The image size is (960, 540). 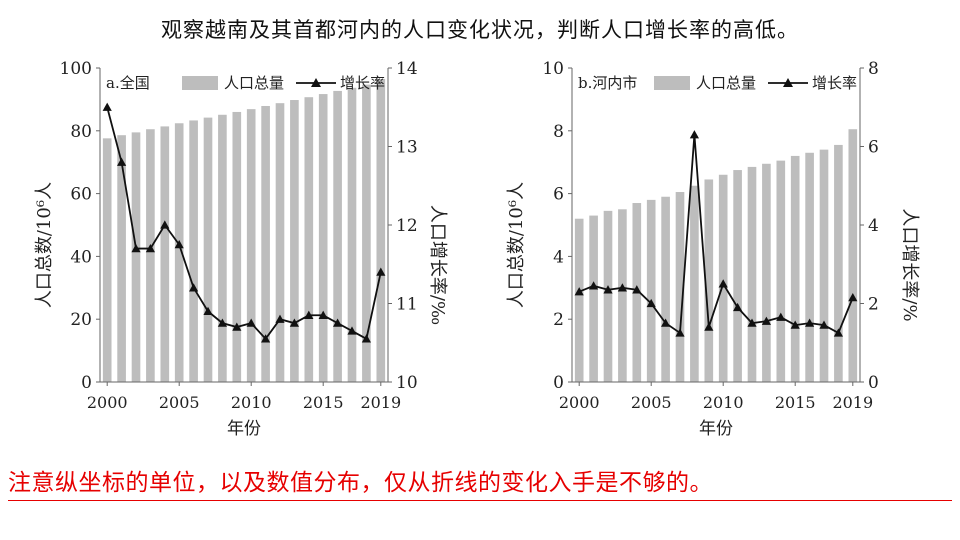 I want to click on y-tick-label-right: 2, so click(x=873, y=305).